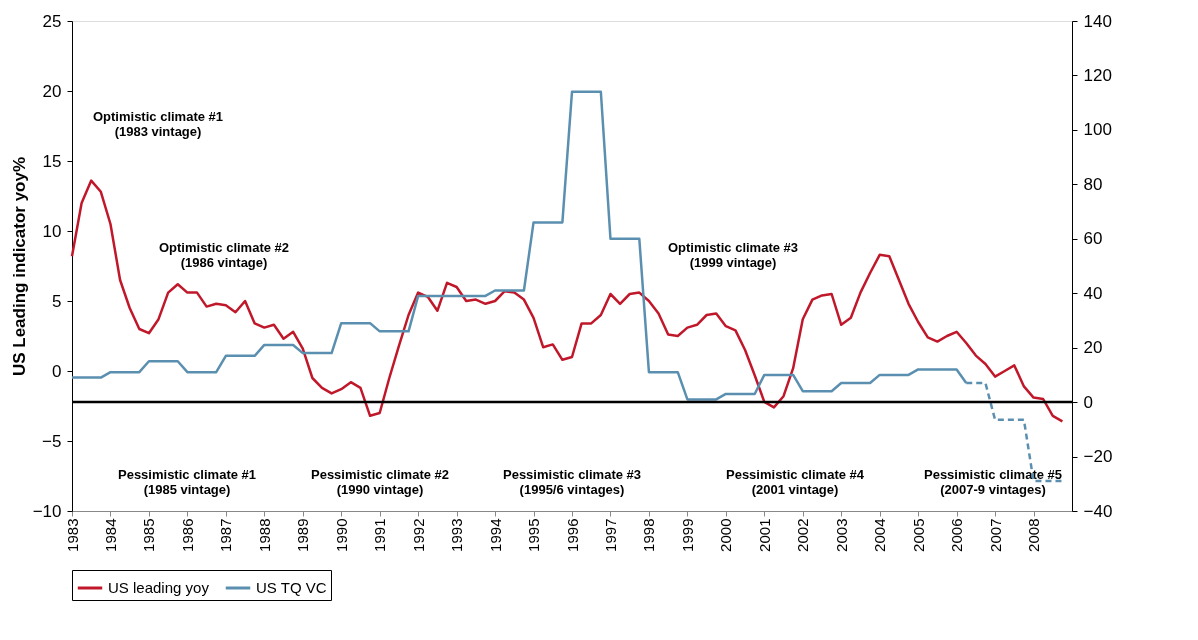  Describe the element at coordinates (1034, 535) in the screenshot. I see `x-tick-label: 2008` at that location.